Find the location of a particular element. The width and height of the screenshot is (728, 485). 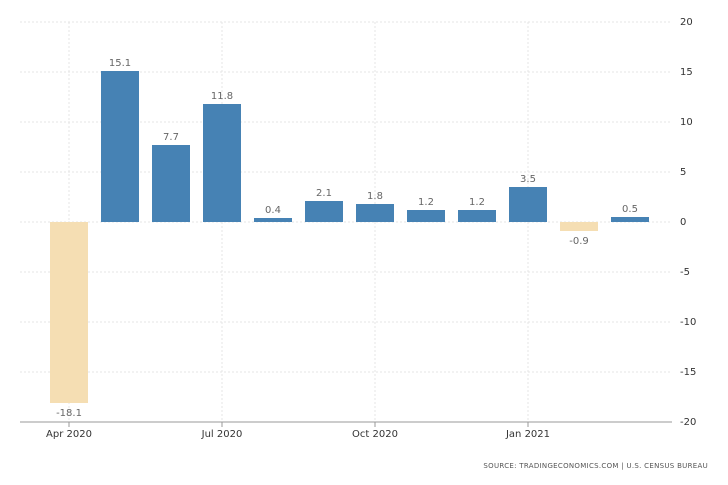

y-tick-label: -5 is located at coordinates (685, 272).